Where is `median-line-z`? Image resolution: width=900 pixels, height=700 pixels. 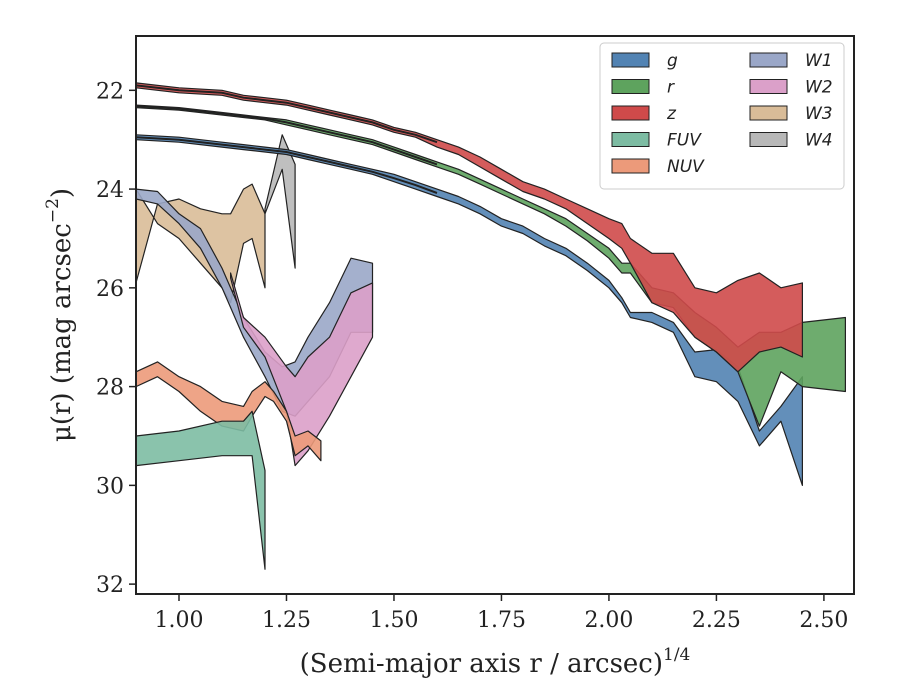 median-line-z is located at coordinates (287, 114).